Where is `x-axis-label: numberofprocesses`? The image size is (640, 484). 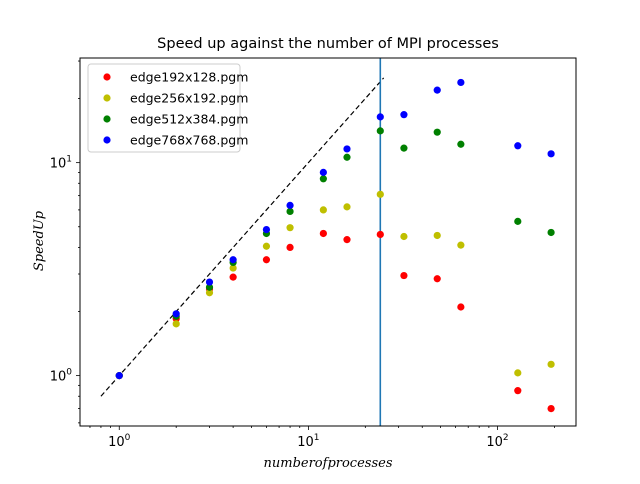 x-axis-label: numberofprocesses is located at coordinates (328, 463).